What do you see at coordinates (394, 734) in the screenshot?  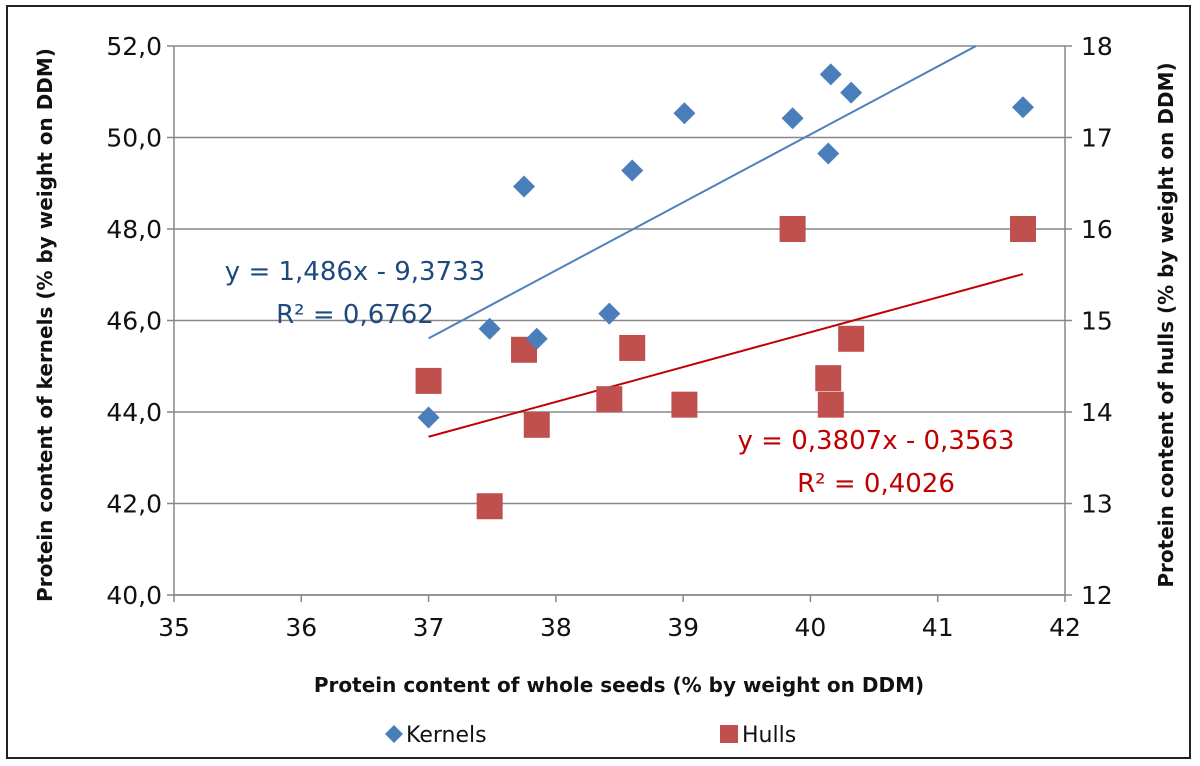 I see `legend-kernels-marker-icon` at bounding box center [394, 734].